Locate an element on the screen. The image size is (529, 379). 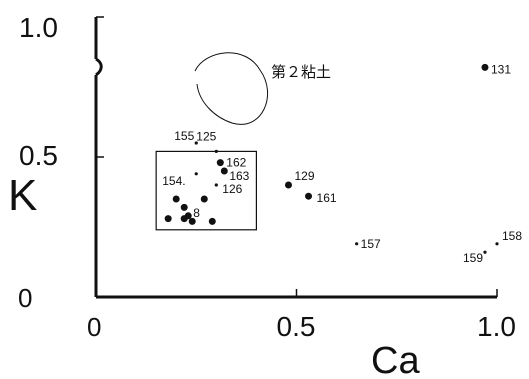
point-label: 125 is located at coordinates (206, 136).